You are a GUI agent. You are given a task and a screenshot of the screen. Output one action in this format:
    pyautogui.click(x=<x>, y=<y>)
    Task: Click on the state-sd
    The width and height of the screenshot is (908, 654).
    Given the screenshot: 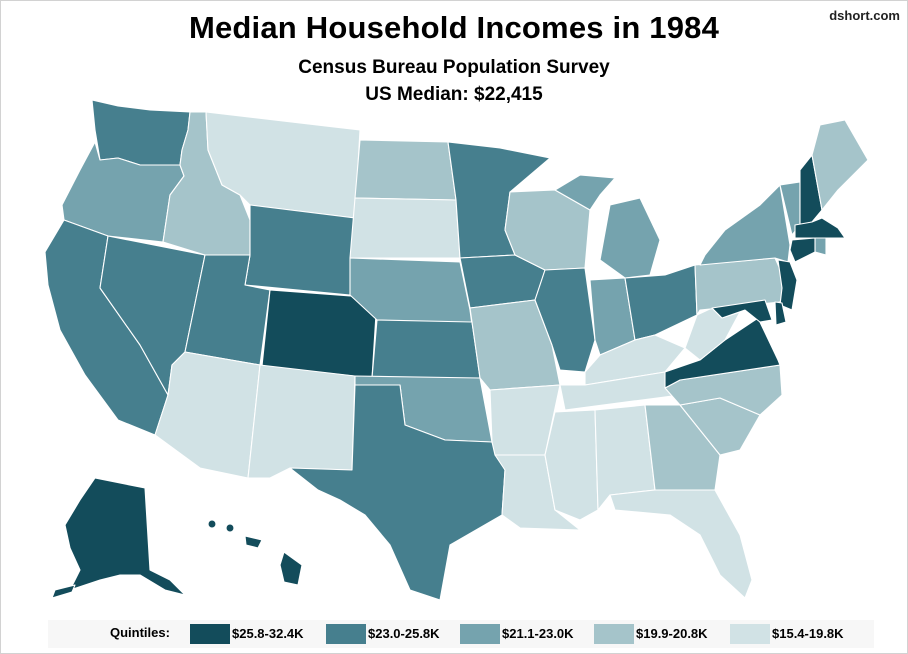 What is the action you would take?
    pyautogui.click(x=405, y=228)
    